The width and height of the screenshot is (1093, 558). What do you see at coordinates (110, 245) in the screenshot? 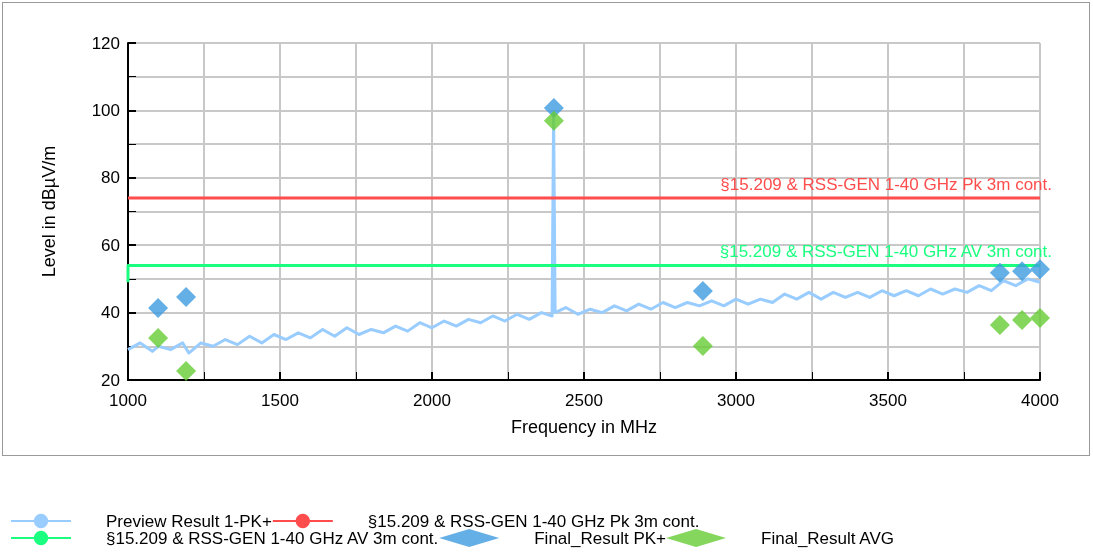
I see `y-tick-label: 60` at bounding box center [110, 245].